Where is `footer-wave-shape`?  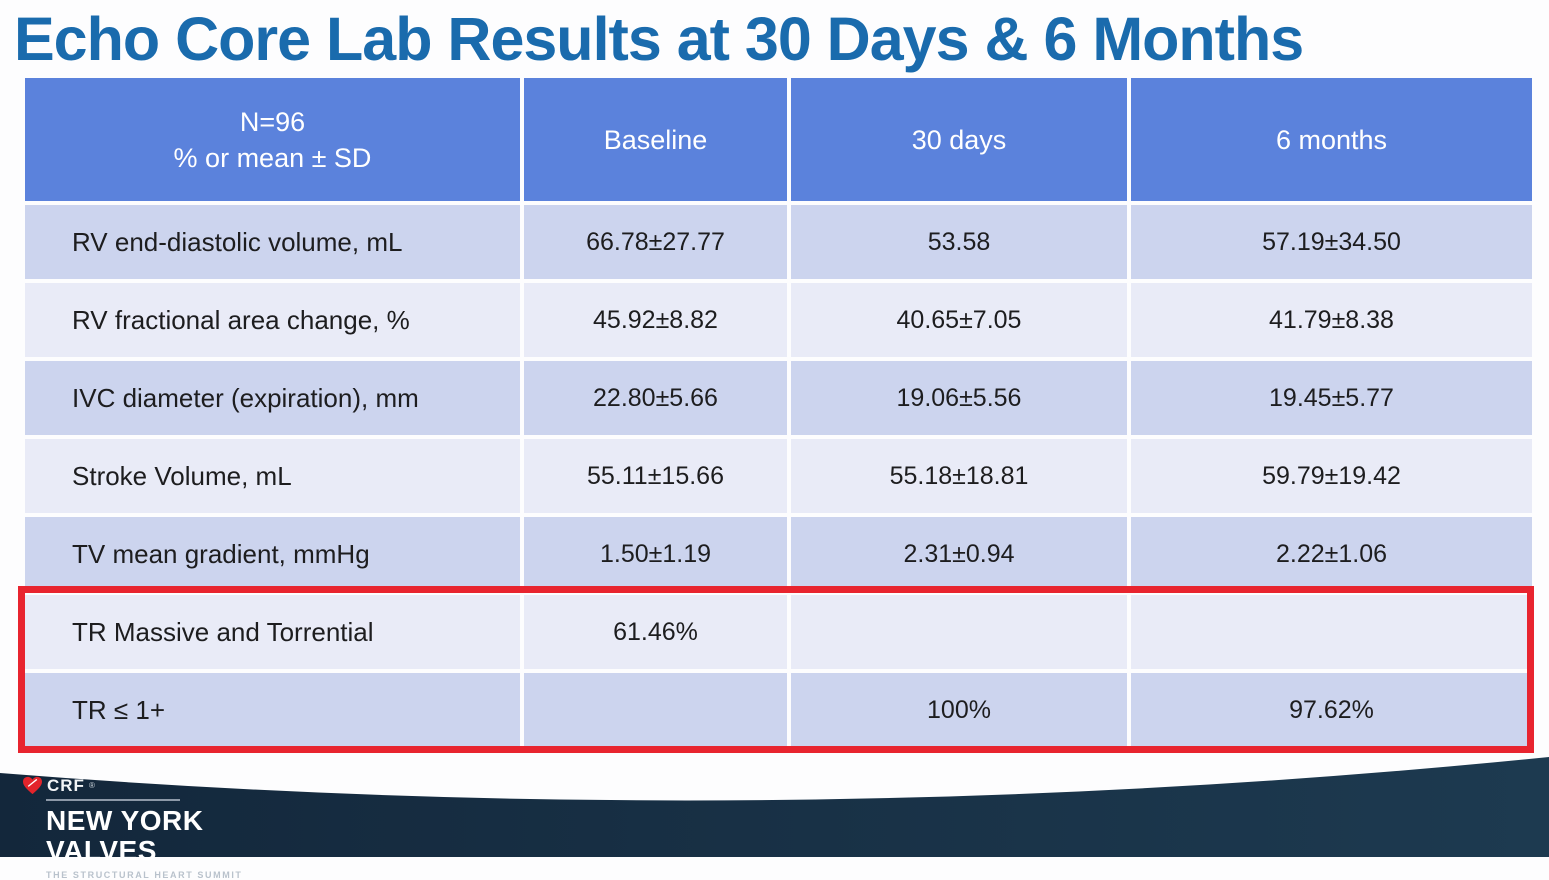
footer-wave-shape is located at coordinates (774, 807).